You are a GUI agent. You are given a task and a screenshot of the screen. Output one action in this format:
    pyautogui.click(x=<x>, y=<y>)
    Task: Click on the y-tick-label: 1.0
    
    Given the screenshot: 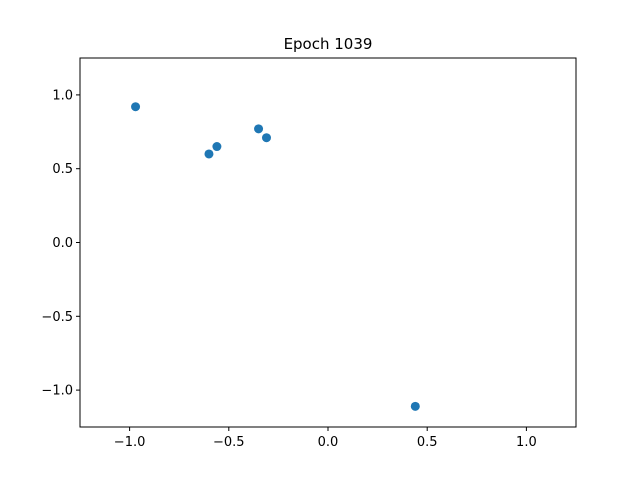 What is the action you would take?
    pyautogui.click(x=62, y=95)
    